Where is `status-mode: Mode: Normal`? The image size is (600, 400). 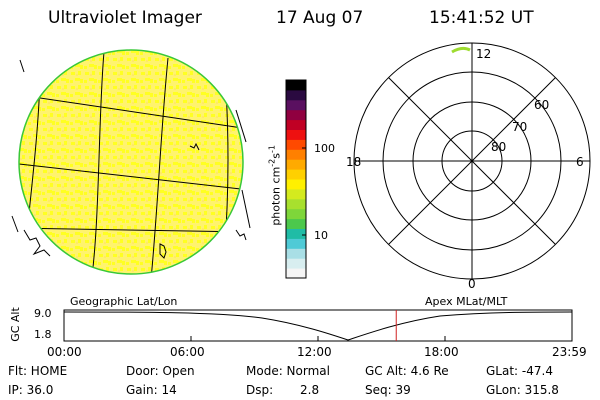
status-mode: Mode: Normal is located at coordinates (288, 371).